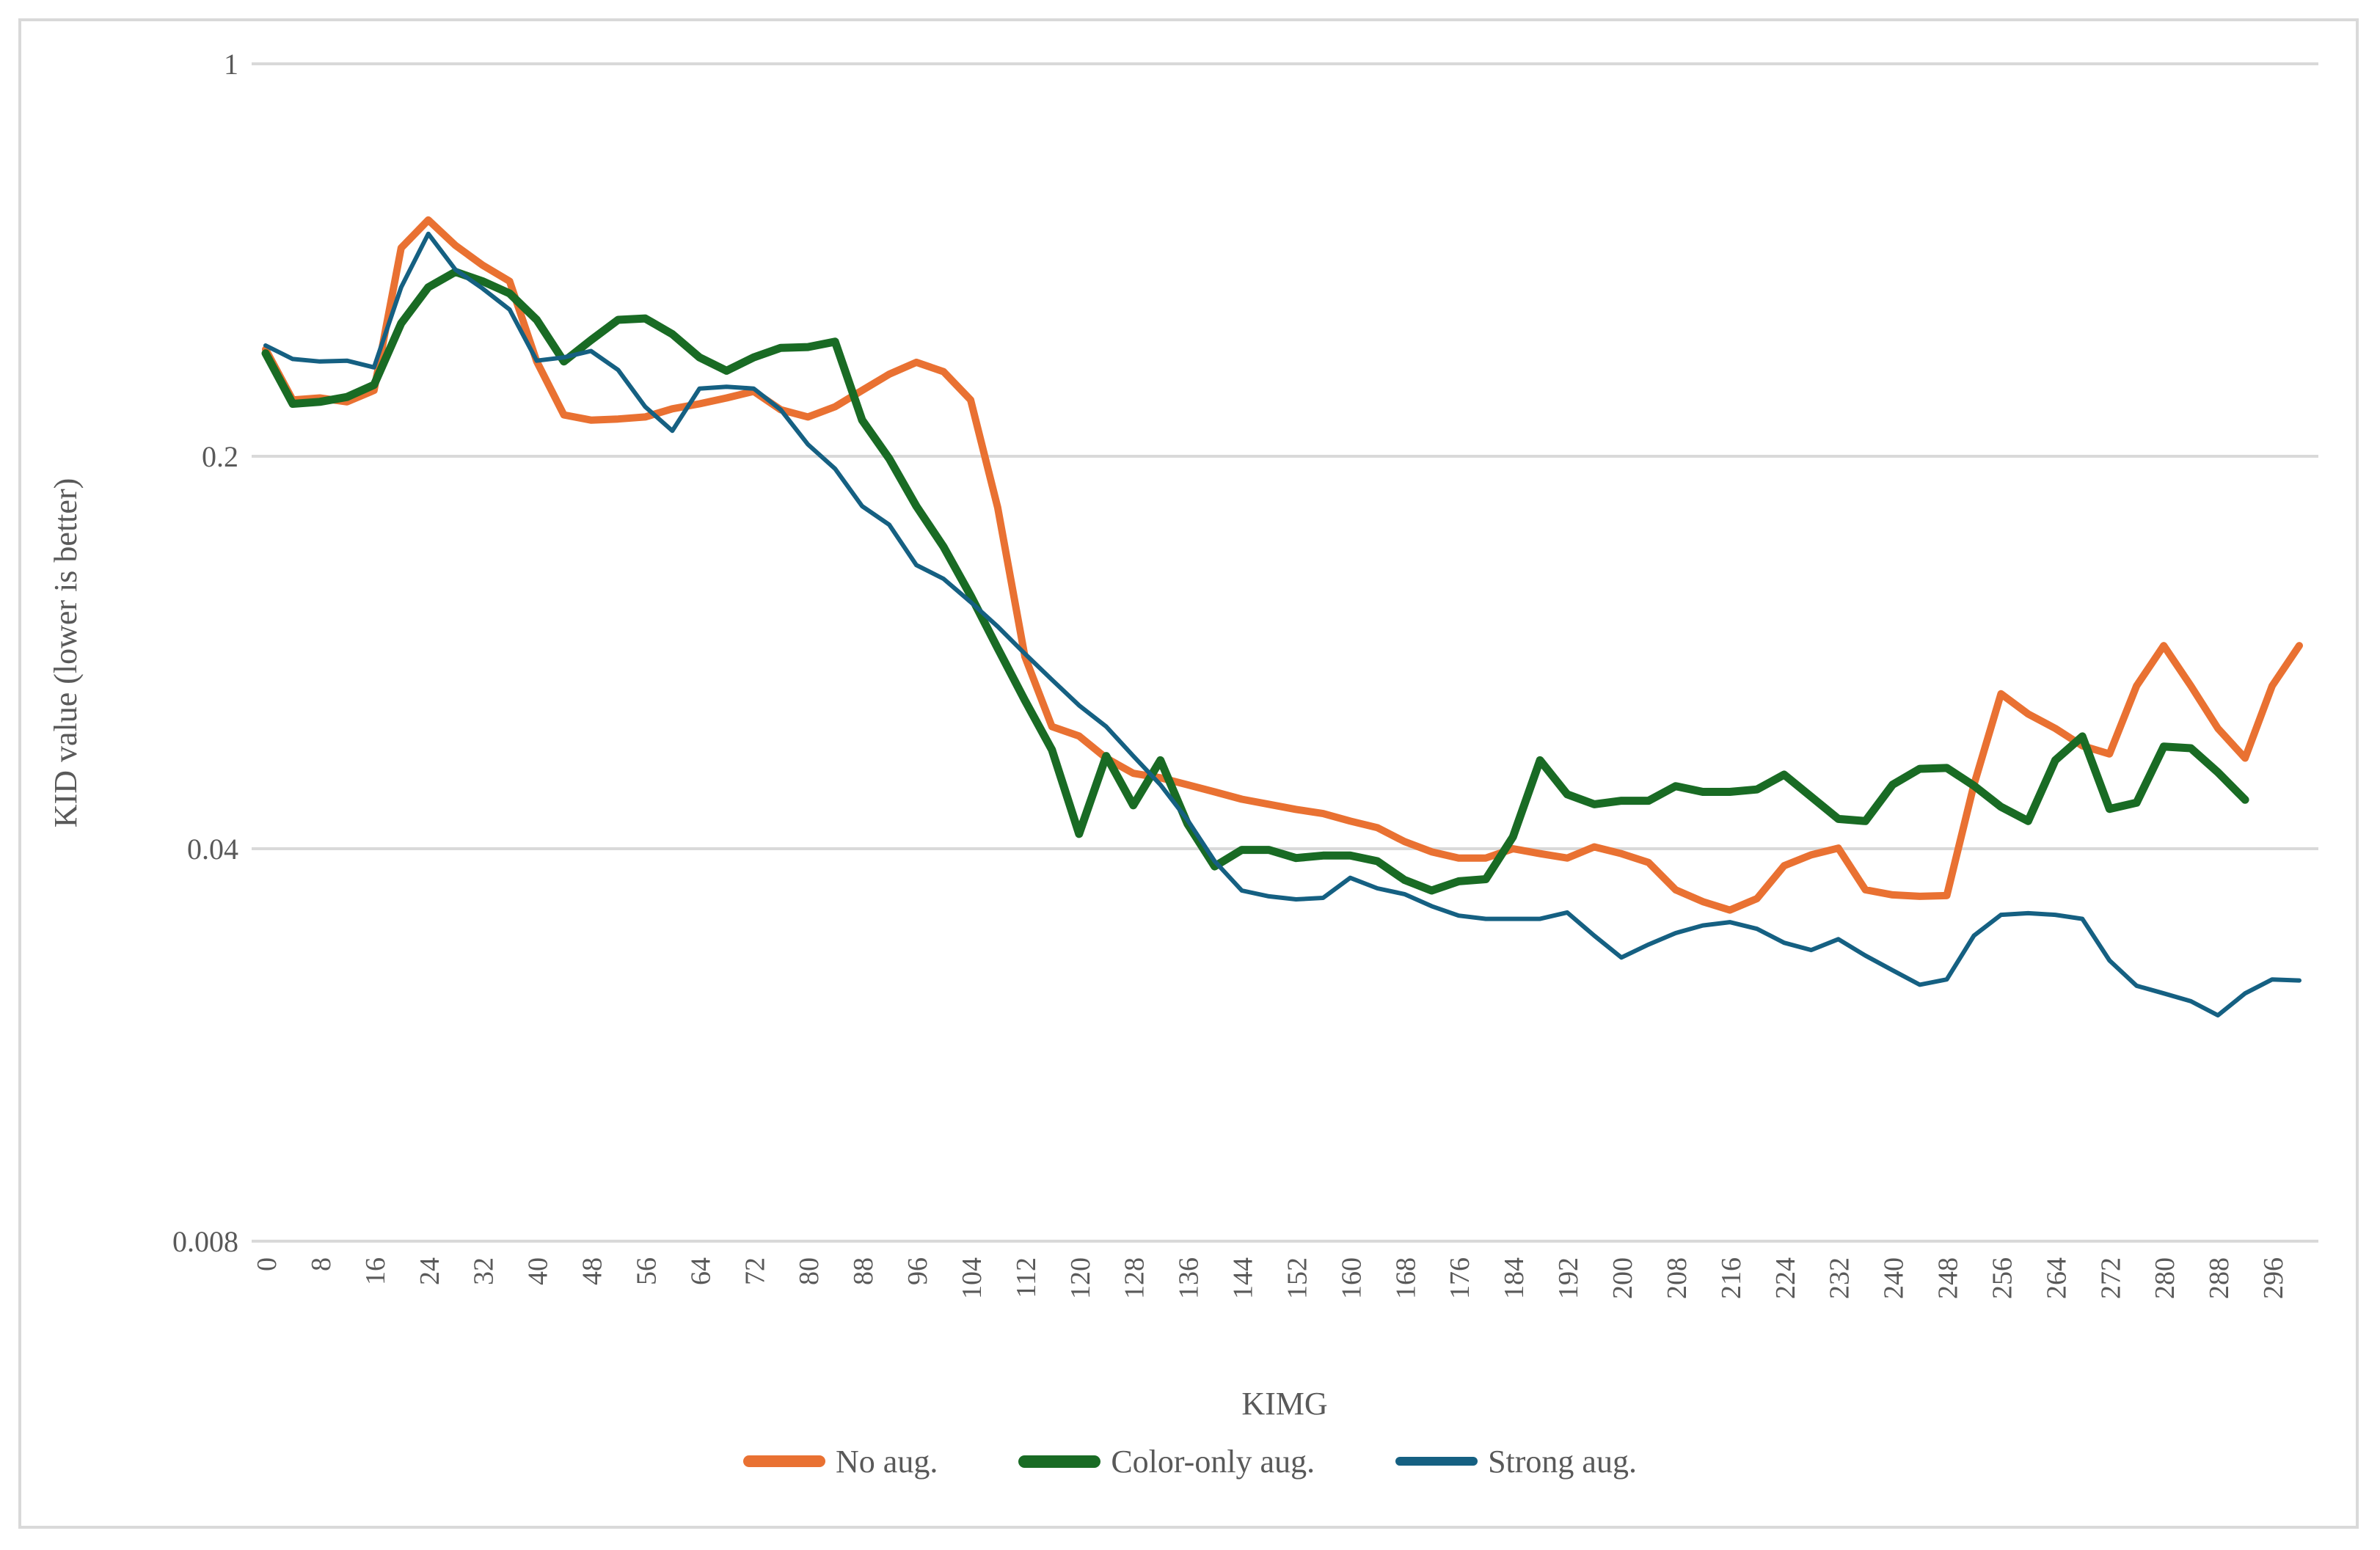 The height and width of the screenshot is (1550, 2380). Describe the element at coordinates (2056, 1278) in the screenshot. I see `x-tick-label: 264` at that location.